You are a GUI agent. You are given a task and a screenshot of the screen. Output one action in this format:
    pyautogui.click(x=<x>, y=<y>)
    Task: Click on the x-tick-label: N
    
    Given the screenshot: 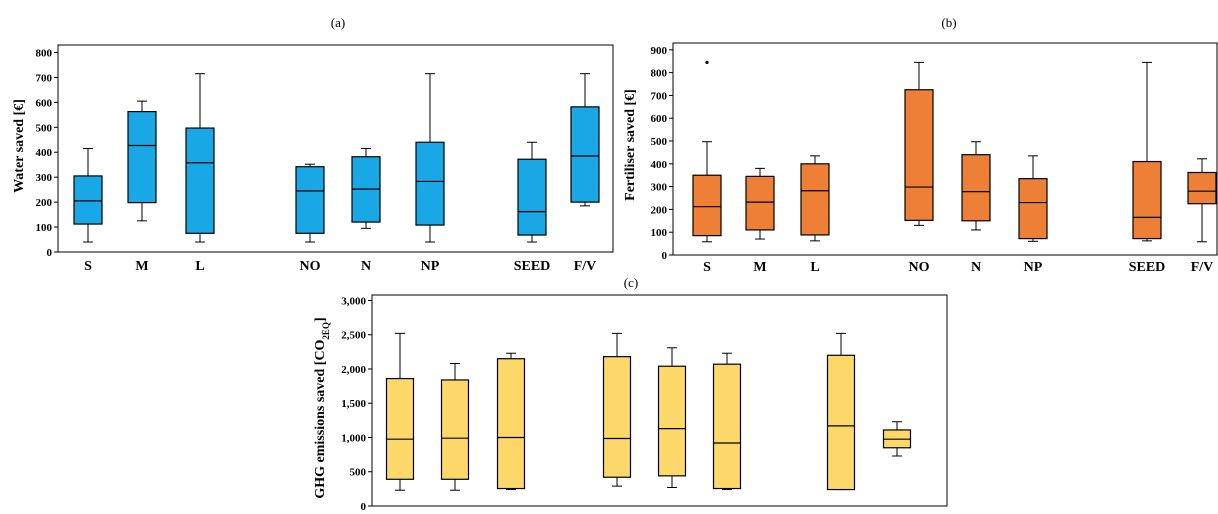 What is the action you would take?
    pyautogui.click(x=366, y=266)
    